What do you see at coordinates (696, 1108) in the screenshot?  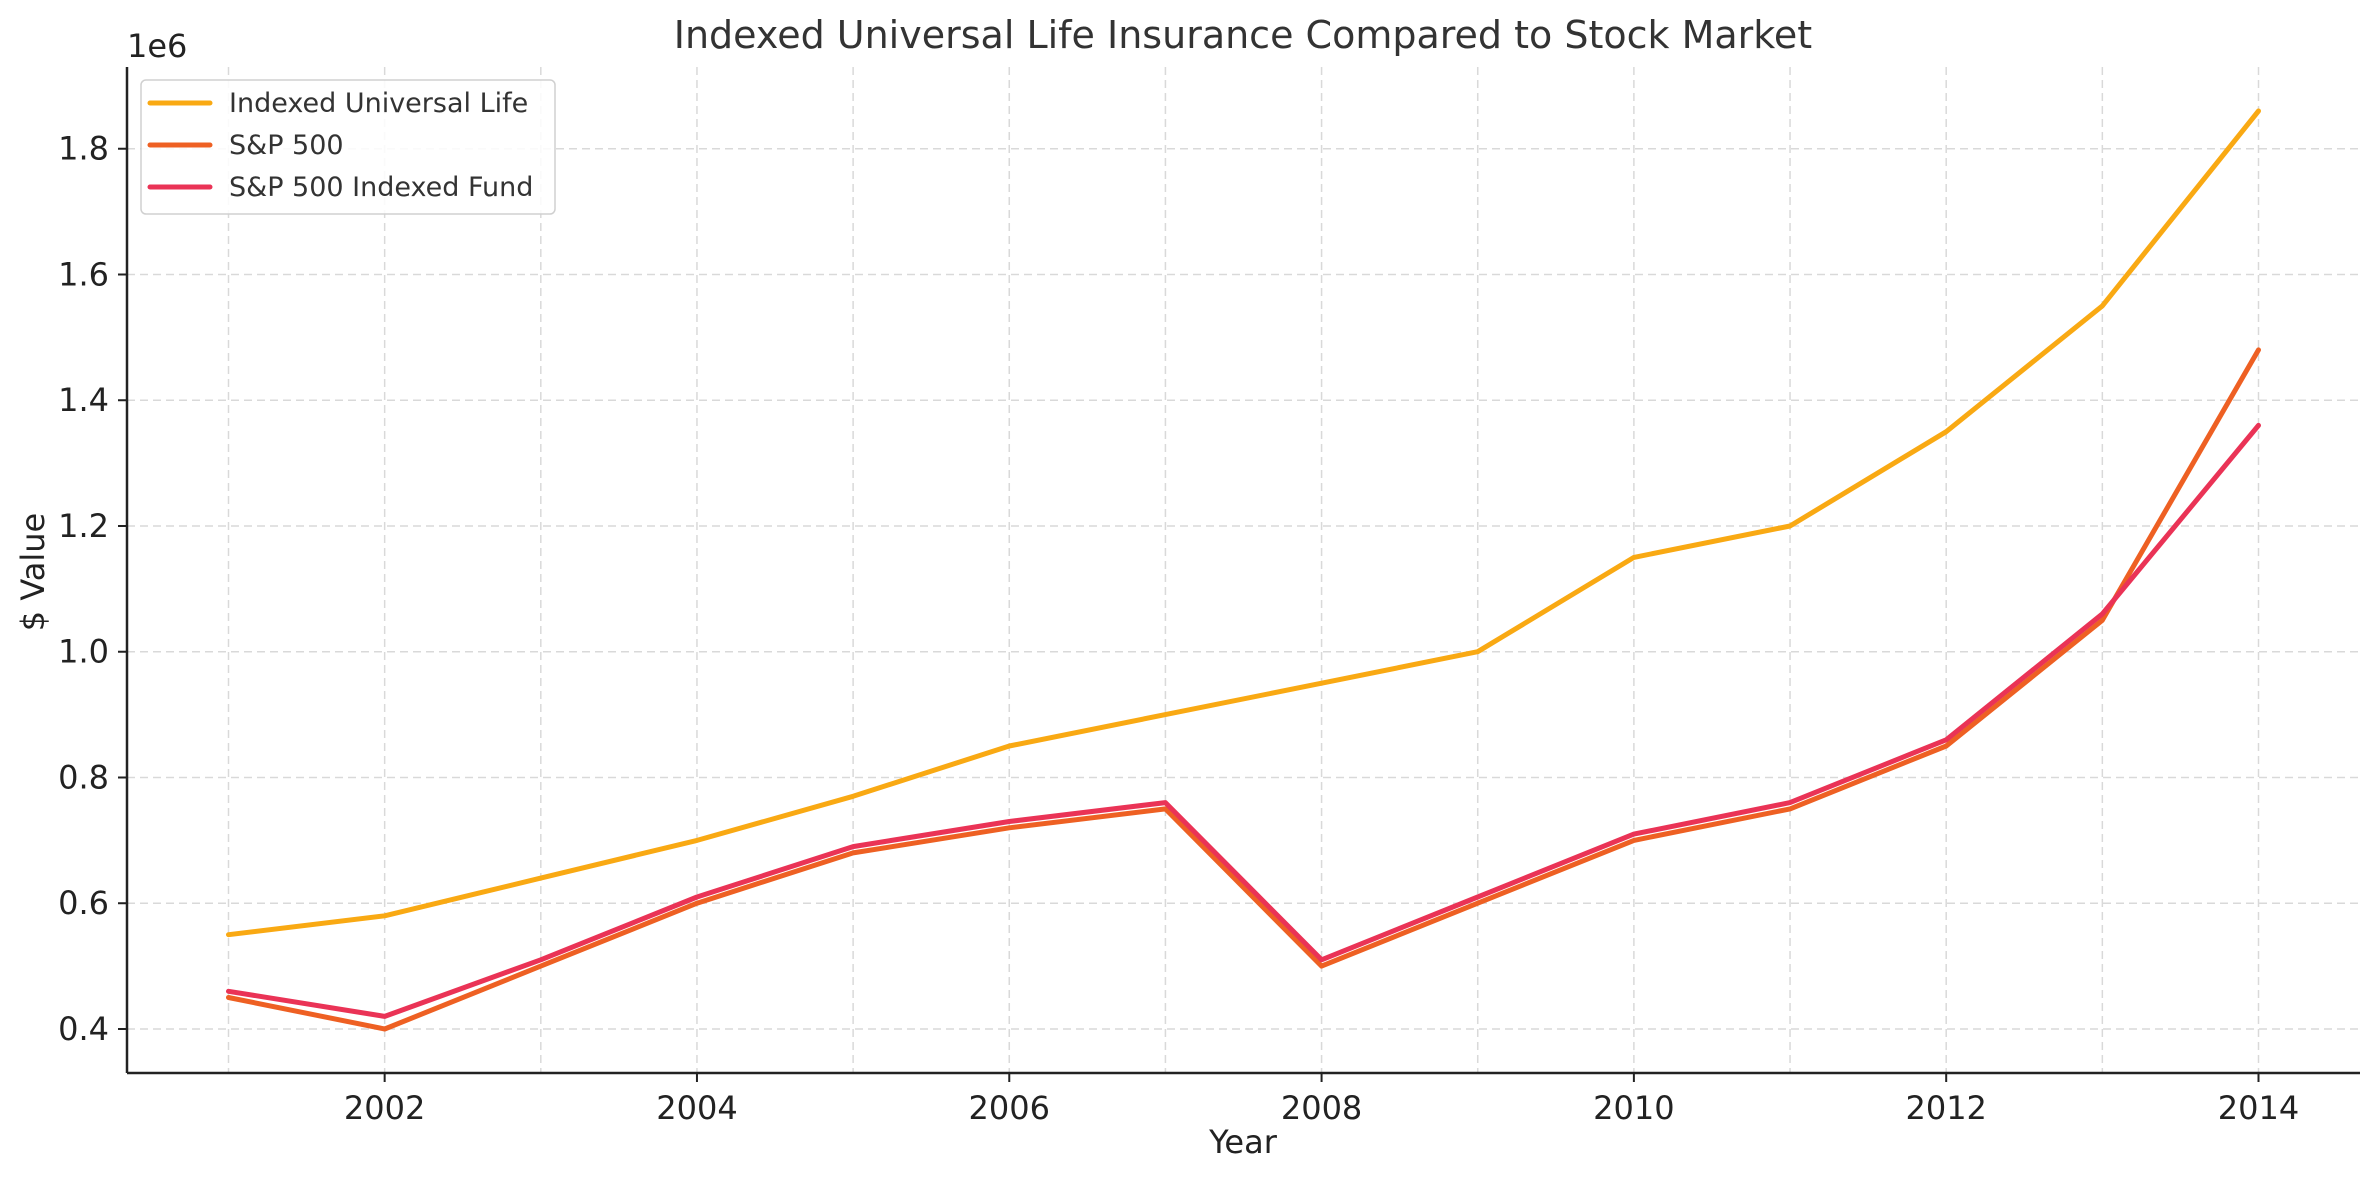 I see `x-tick-label: 2004` at bounding box center [696, 1108].